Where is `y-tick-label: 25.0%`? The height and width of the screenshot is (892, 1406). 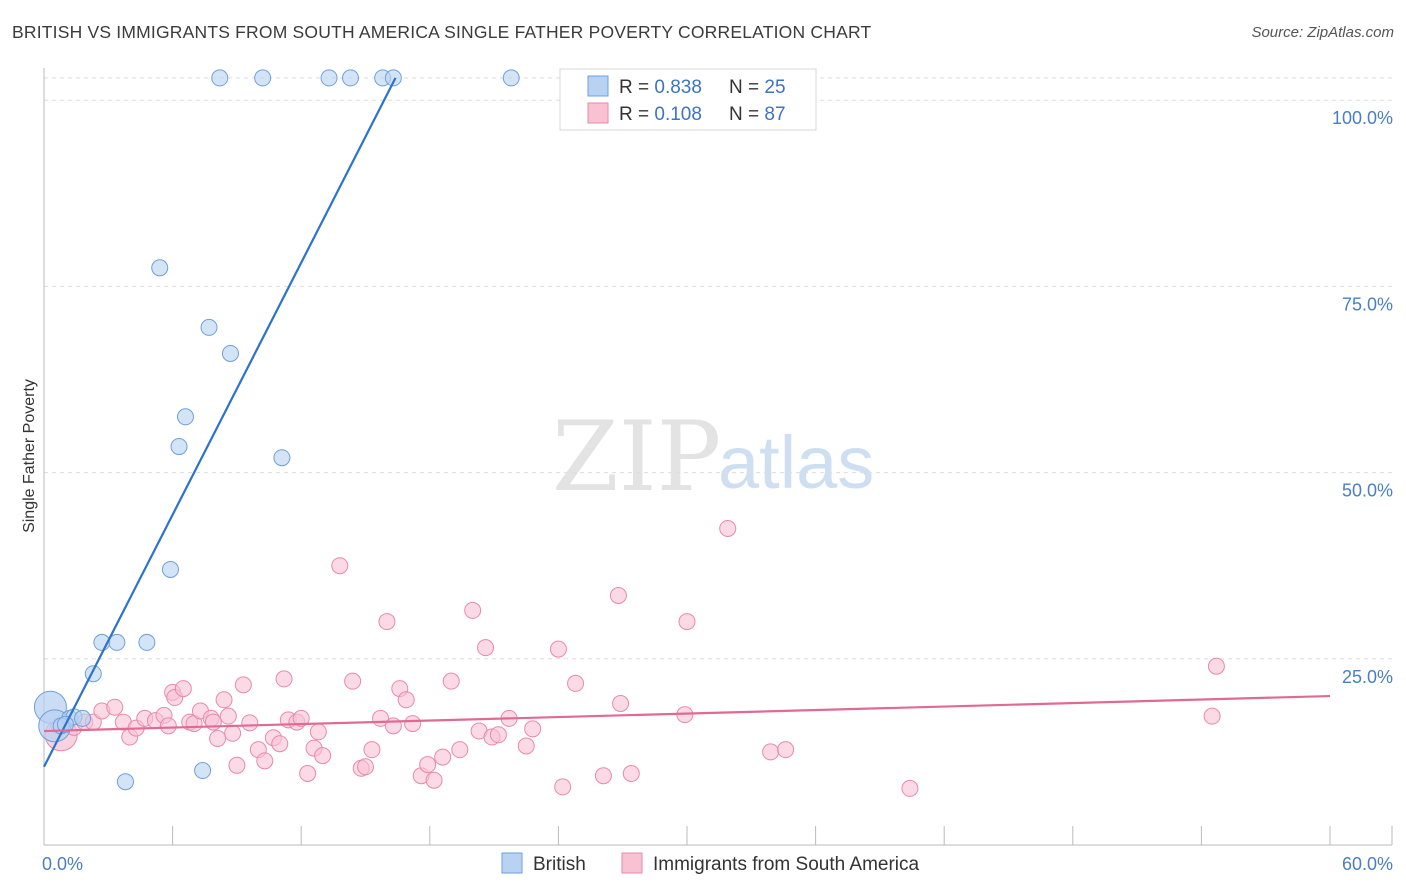 y-tick-label: 25.0% is located at coordinates (1367, 677).